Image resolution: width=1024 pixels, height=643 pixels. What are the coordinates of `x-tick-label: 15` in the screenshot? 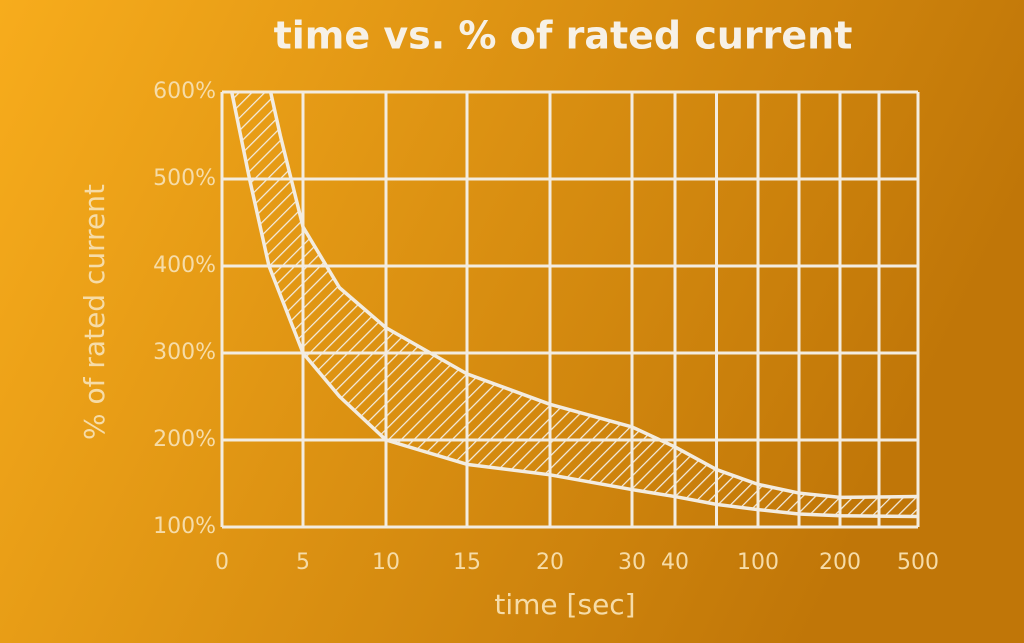 It's located at (467, 562).